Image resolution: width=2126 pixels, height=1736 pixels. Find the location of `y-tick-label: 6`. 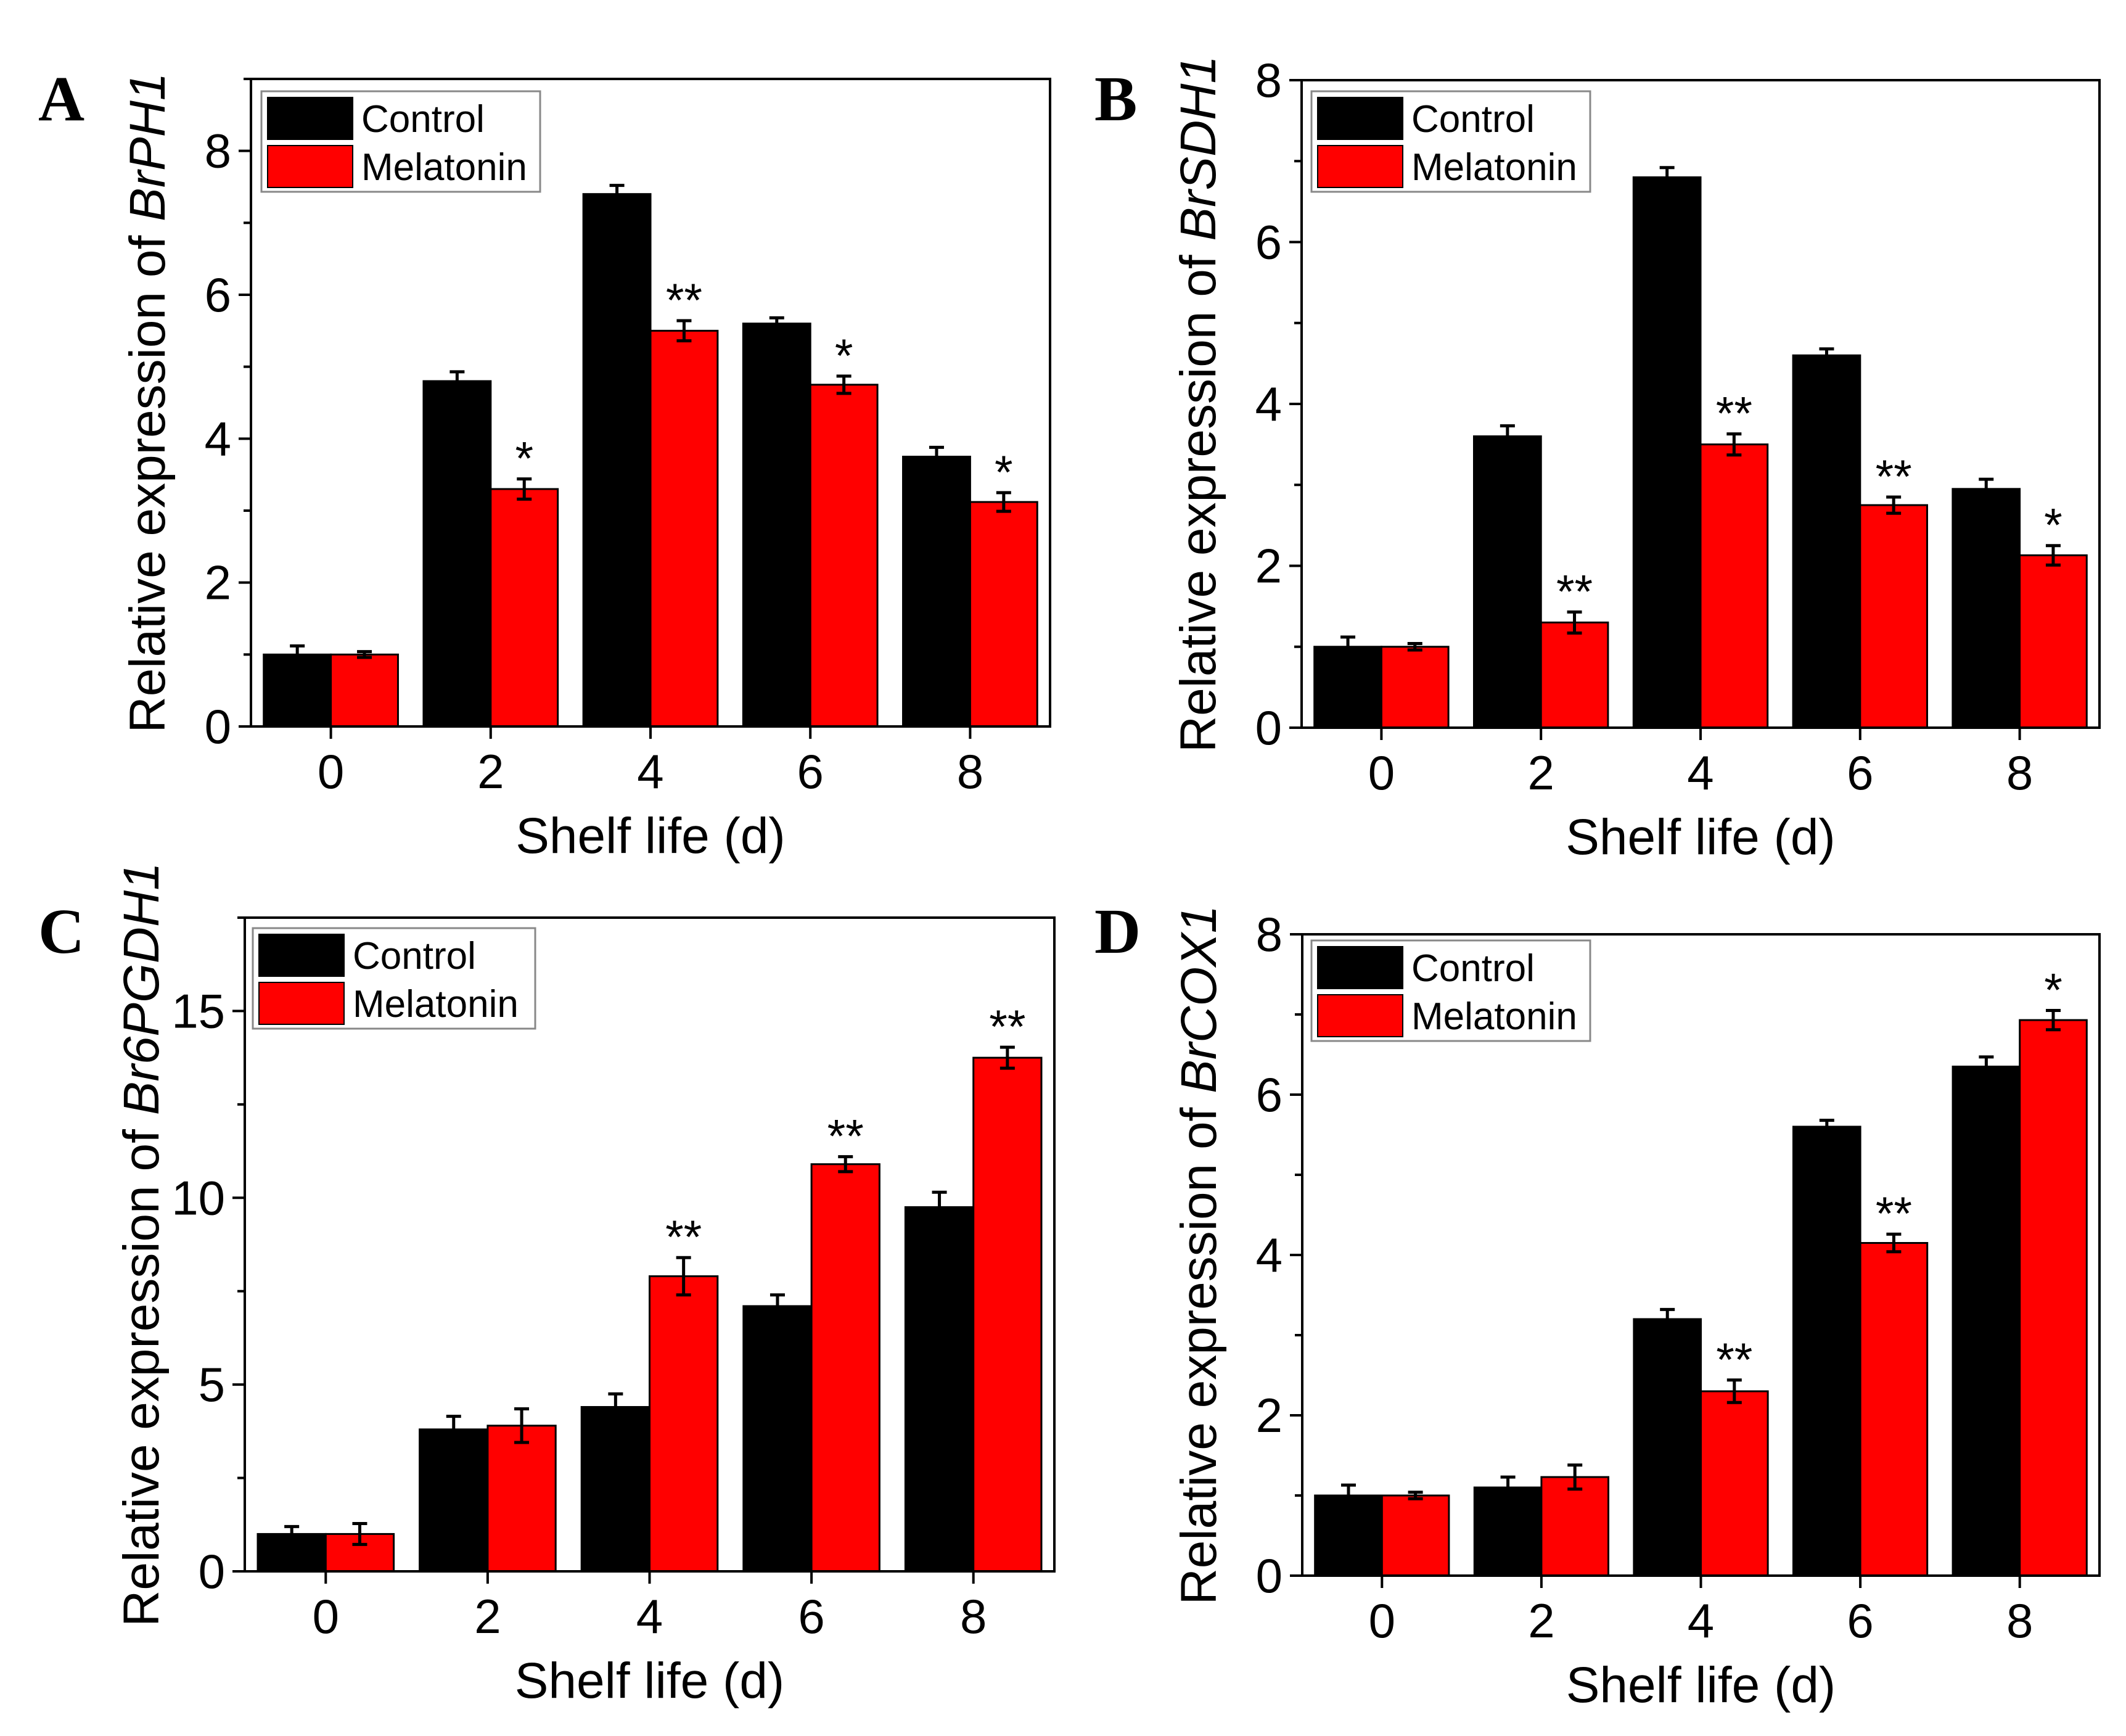

y-tick-label: 6 is located at coordinates (1268, 242).